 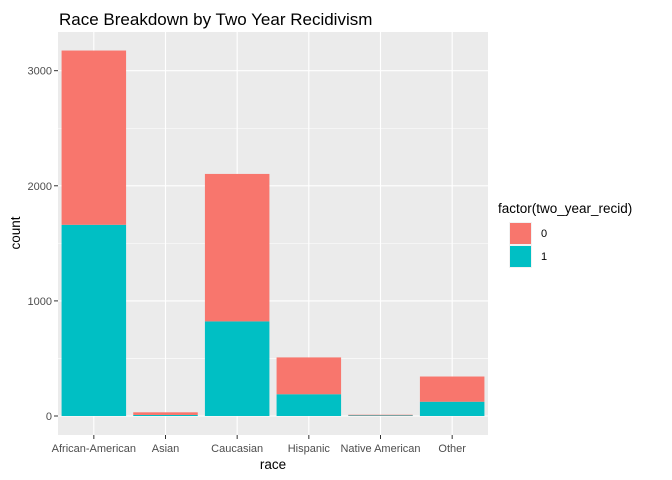 I want to click on y-tick-label: 3000, so click(x=40, y=72).